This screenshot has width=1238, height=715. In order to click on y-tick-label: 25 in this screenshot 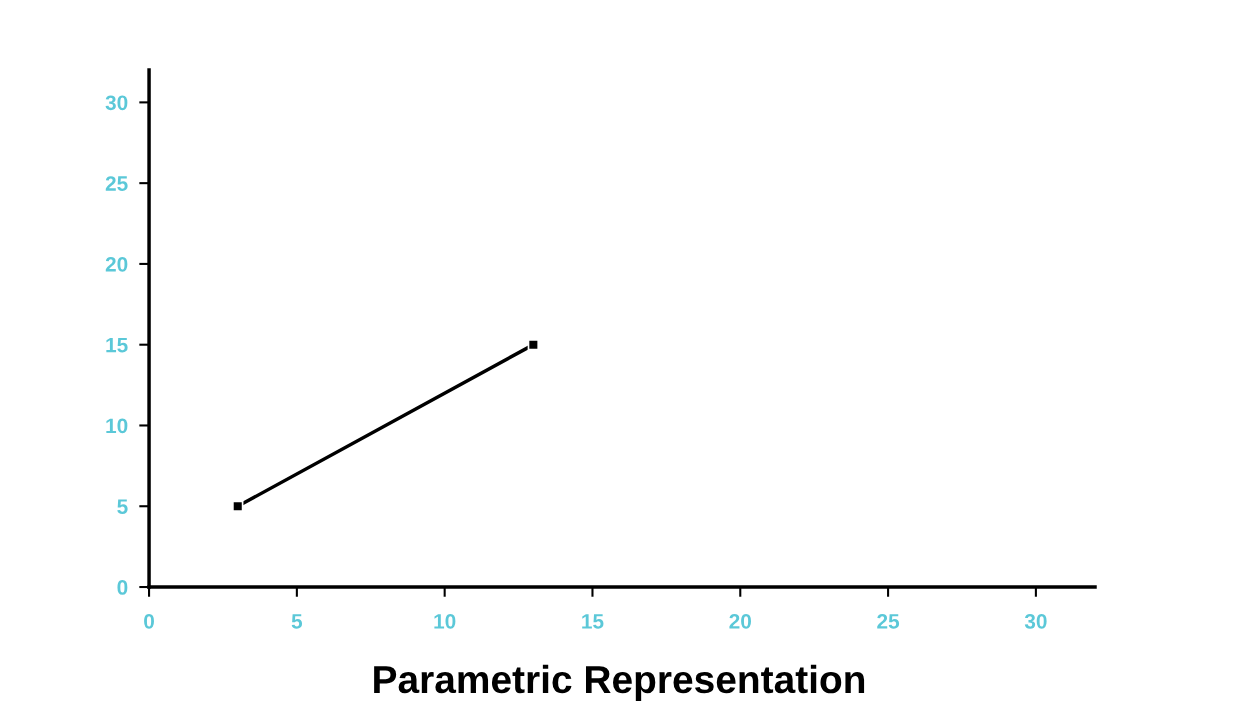, I will do `click(116, 183)`.